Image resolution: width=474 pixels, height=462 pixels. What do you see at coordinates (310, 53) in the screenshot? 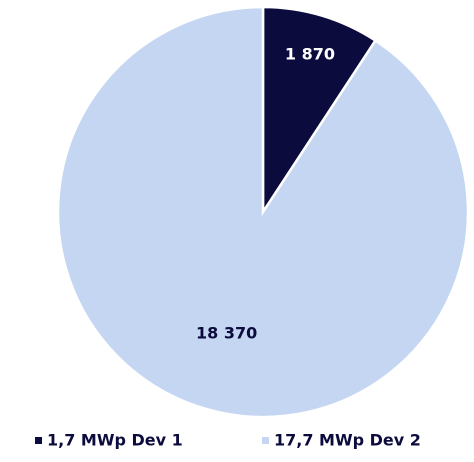
I see `data-label: 1 870` at bounding box center [310, 53].